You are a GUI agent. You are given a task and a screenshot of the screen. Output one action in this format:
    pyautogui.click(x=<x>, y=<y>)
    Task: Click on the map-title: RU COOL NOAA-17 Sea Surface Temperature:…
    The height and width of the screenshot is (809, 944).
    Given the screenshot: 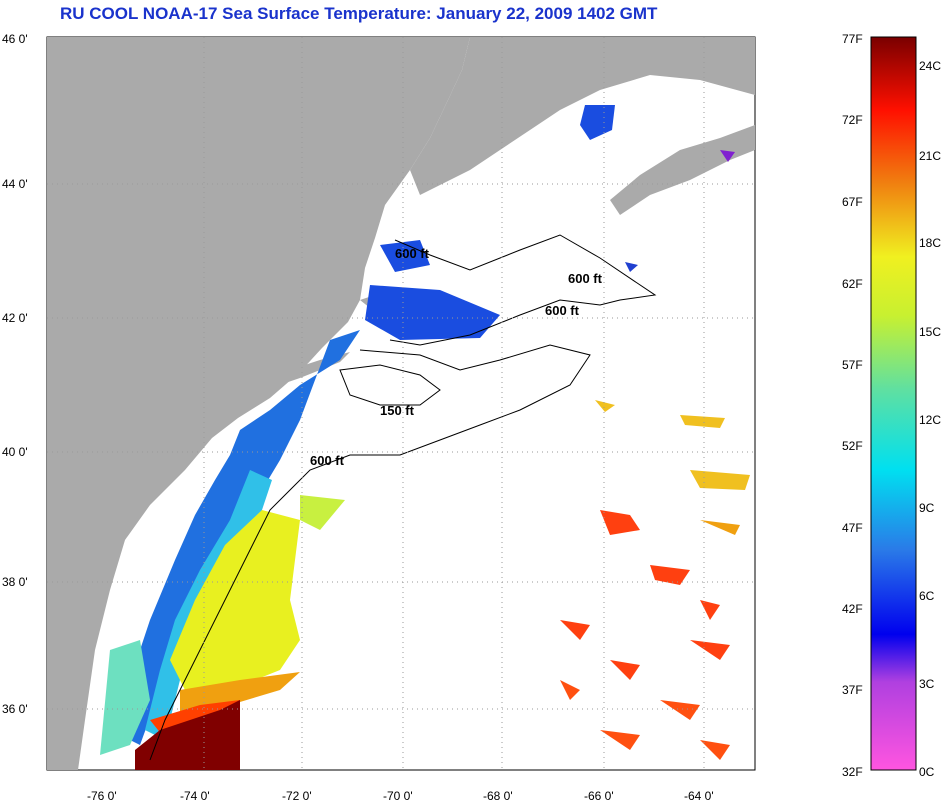 What is the action you would take?
    pyautogui.click(x=359, y=13)
    